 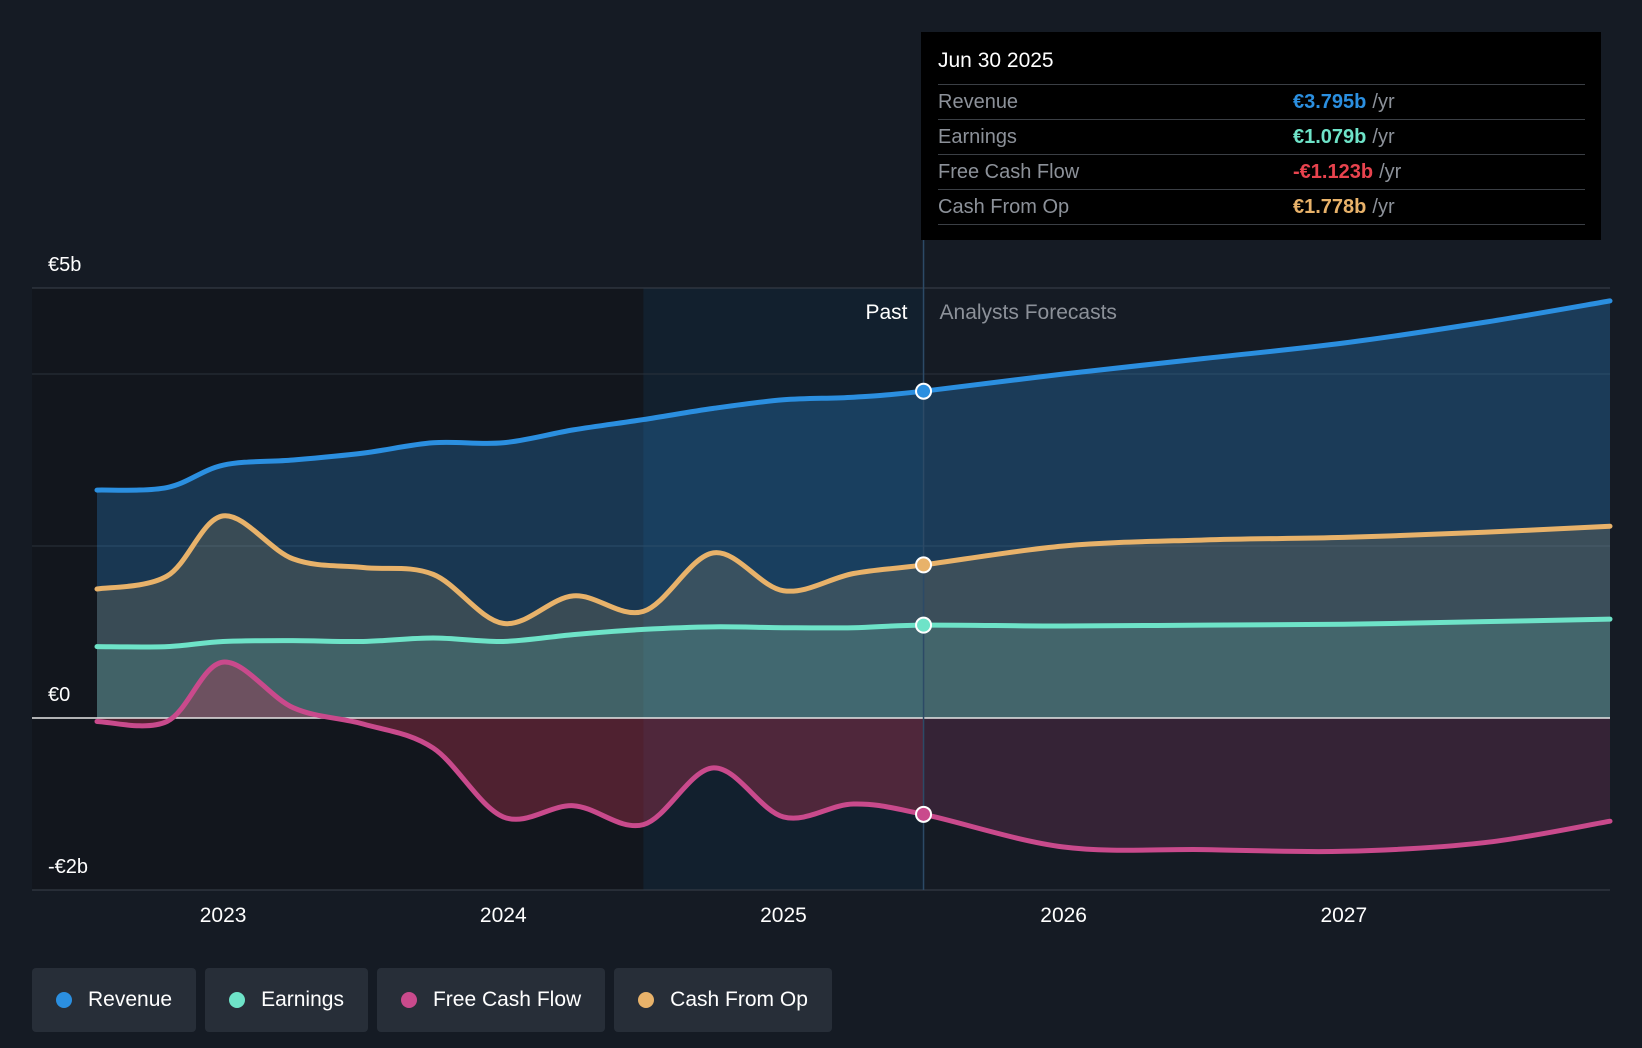 I want to click on tooltip-row-free-cash-flow: Free Cash Flow -€1.123b /yr, so click(x=1261, y=172).